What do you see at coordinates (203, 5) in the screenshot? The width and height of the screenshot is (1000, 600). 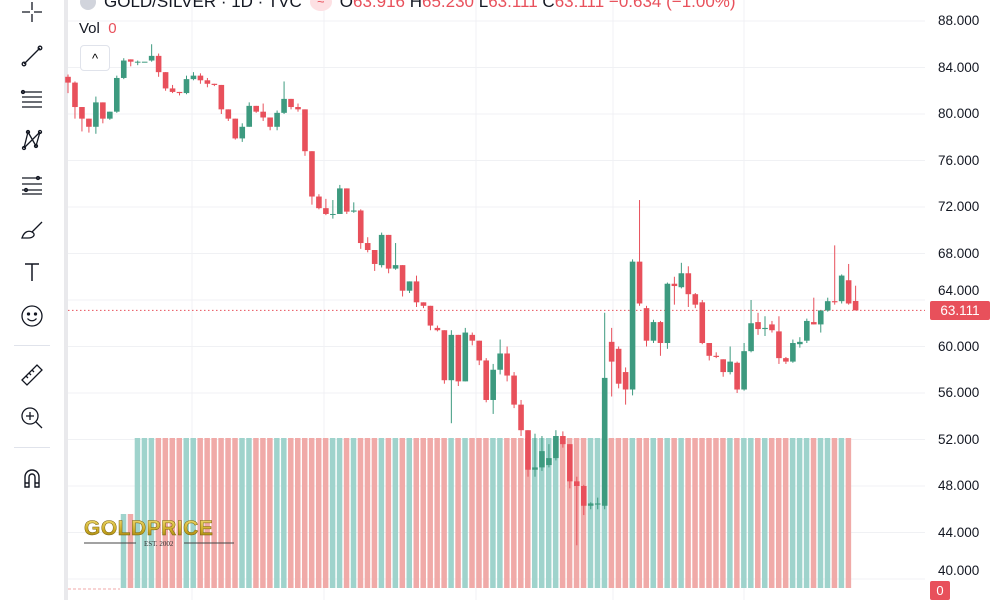 I see `symbol-title: GOLD/SILVER · 1D · TVC` at bounding box center [203, 5].